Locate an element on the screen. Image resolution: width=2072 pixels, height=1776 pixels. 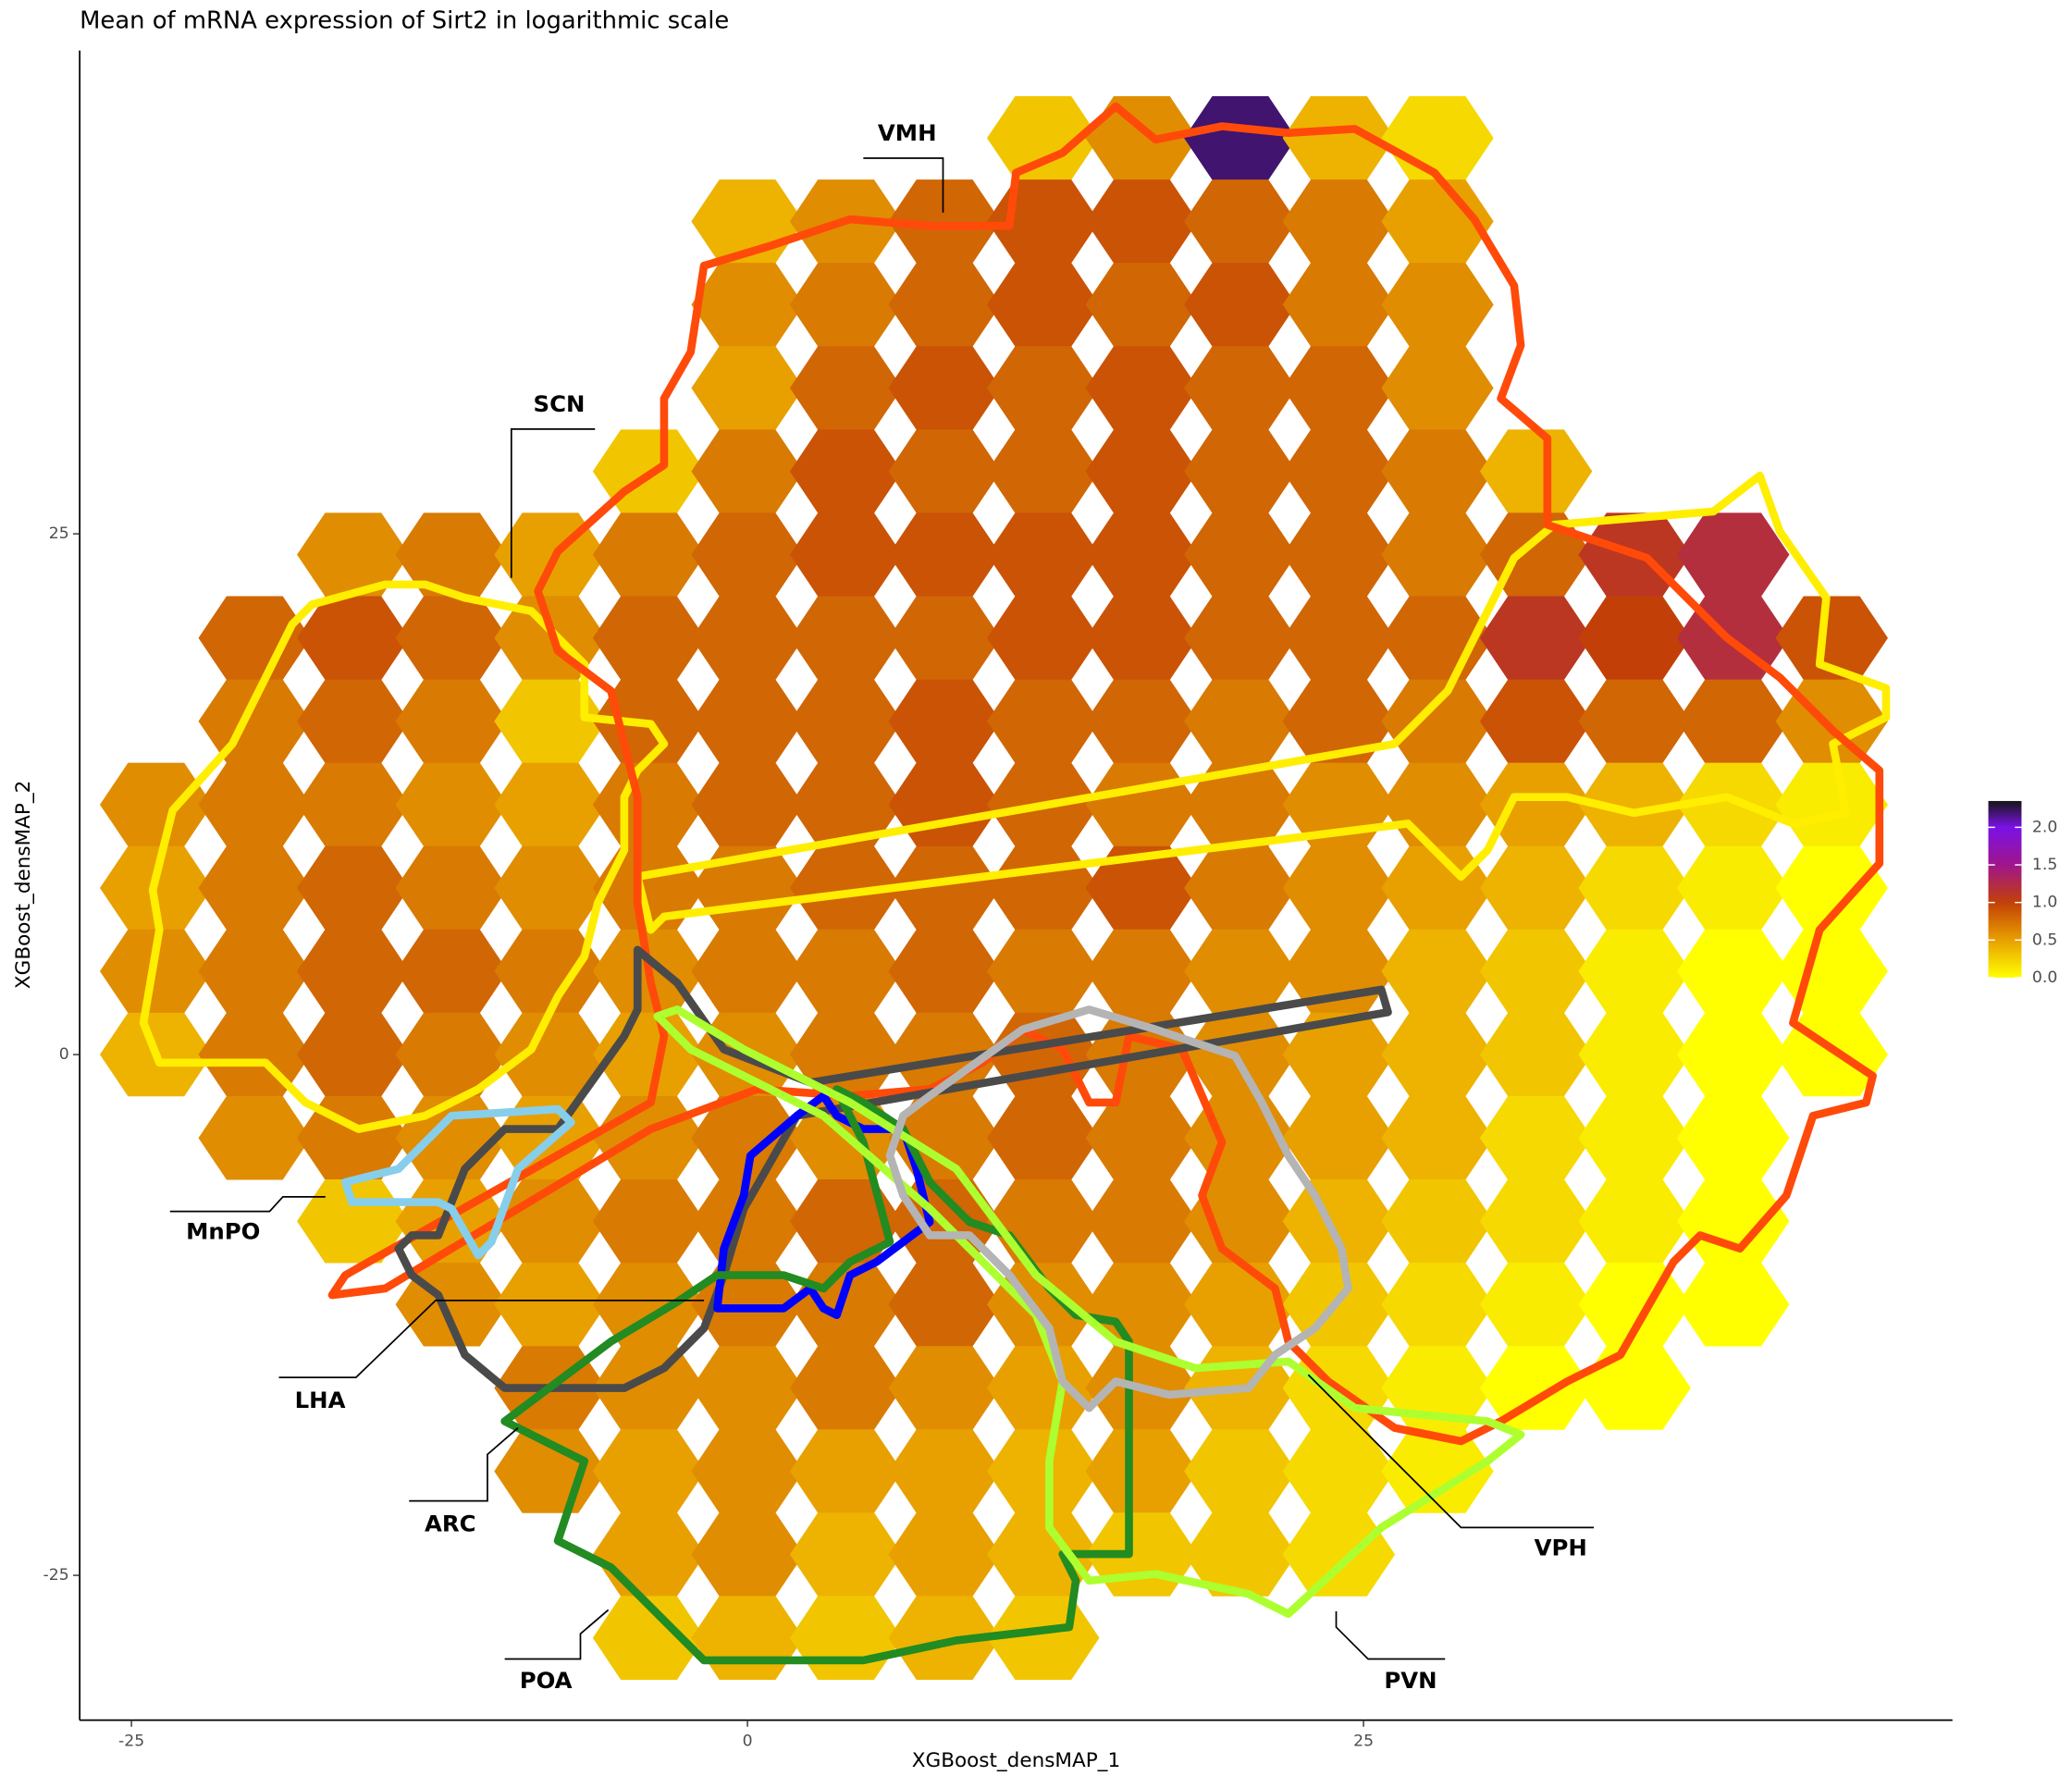
y-tick-label: 25 is located at coordinates (59, 533).